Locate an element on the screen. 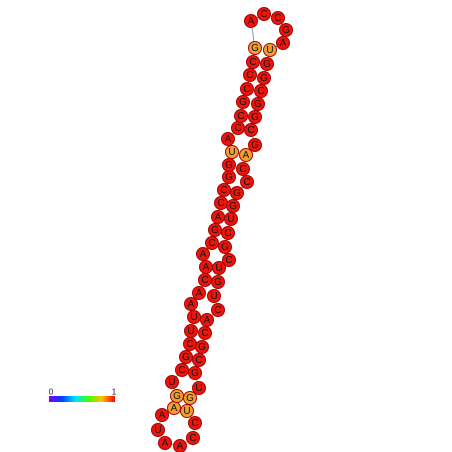  colorbar-max: 1 is located at coordinates (114, 392).